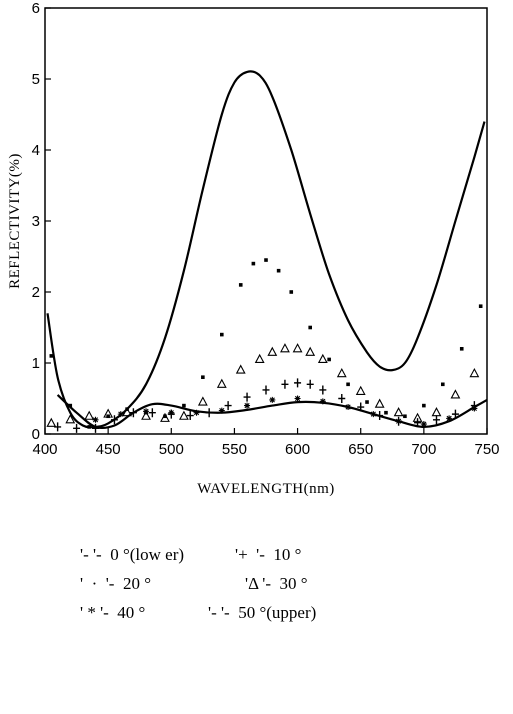 Image resolution: width=513 pixels, height=714 pixels. I want to click on y-tick-label: 5, so click(36, 79).